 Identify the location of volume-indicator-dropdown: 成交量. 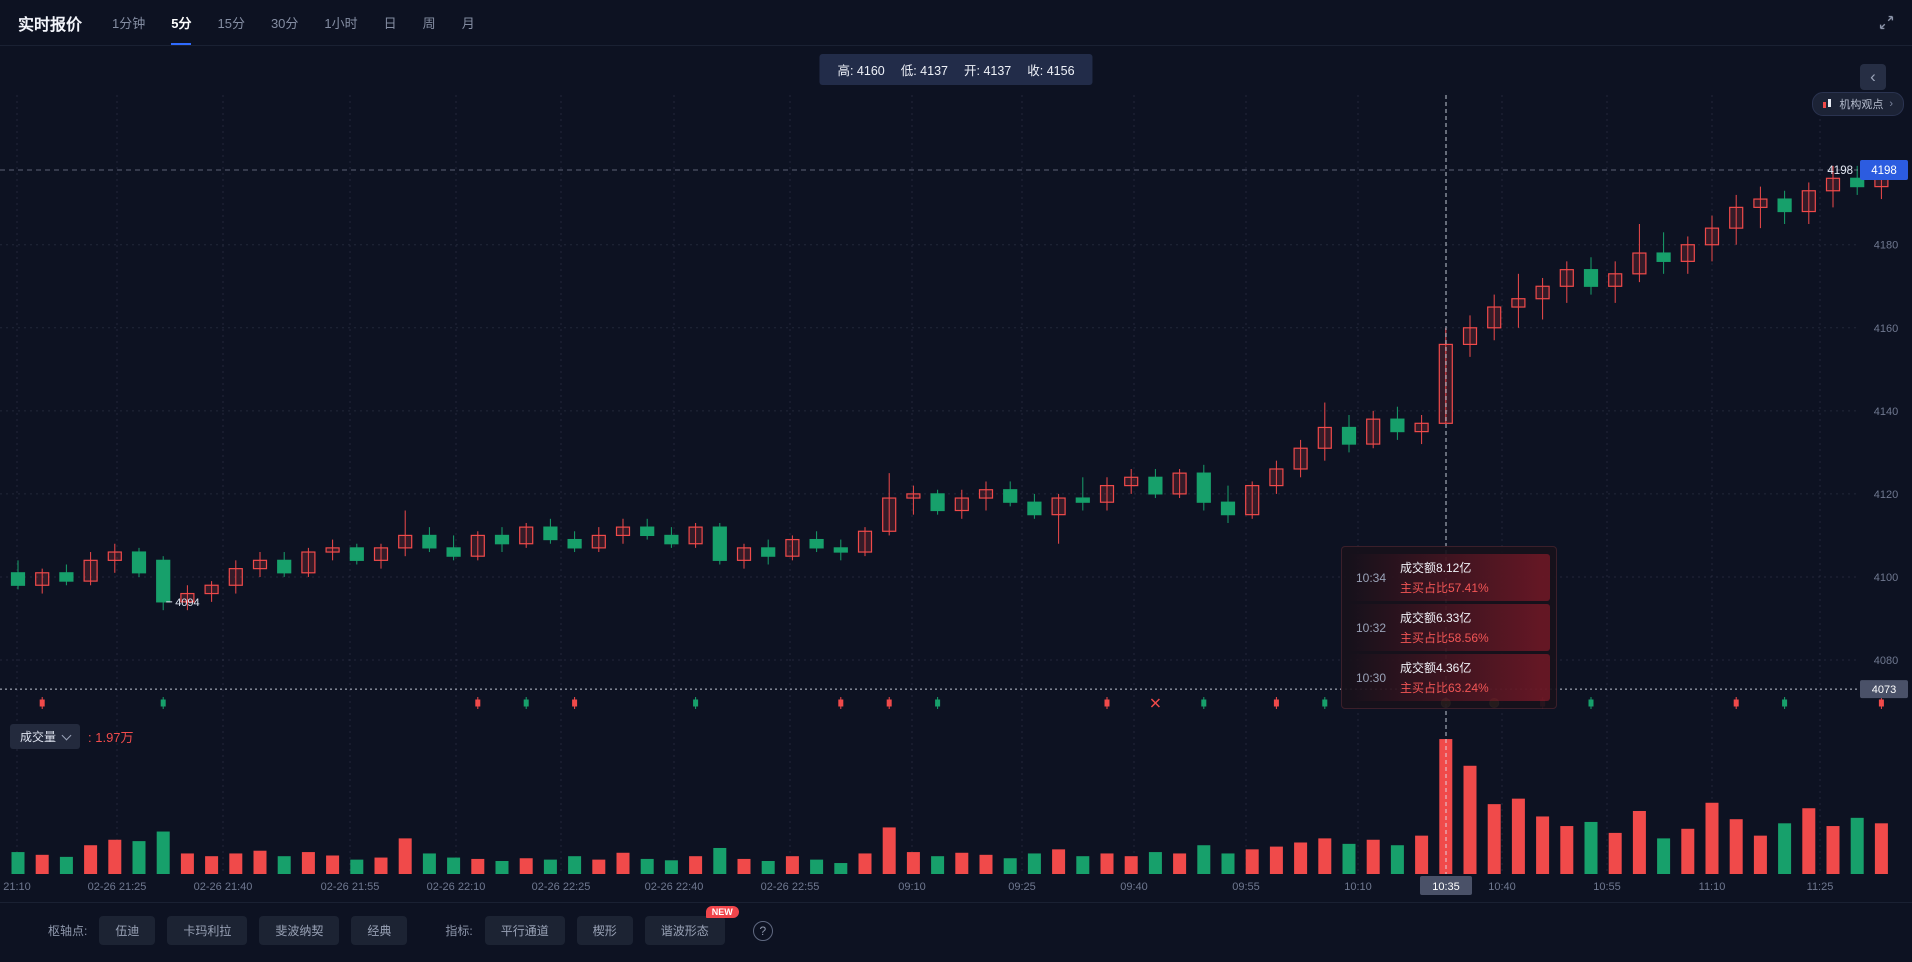
(45, 736).